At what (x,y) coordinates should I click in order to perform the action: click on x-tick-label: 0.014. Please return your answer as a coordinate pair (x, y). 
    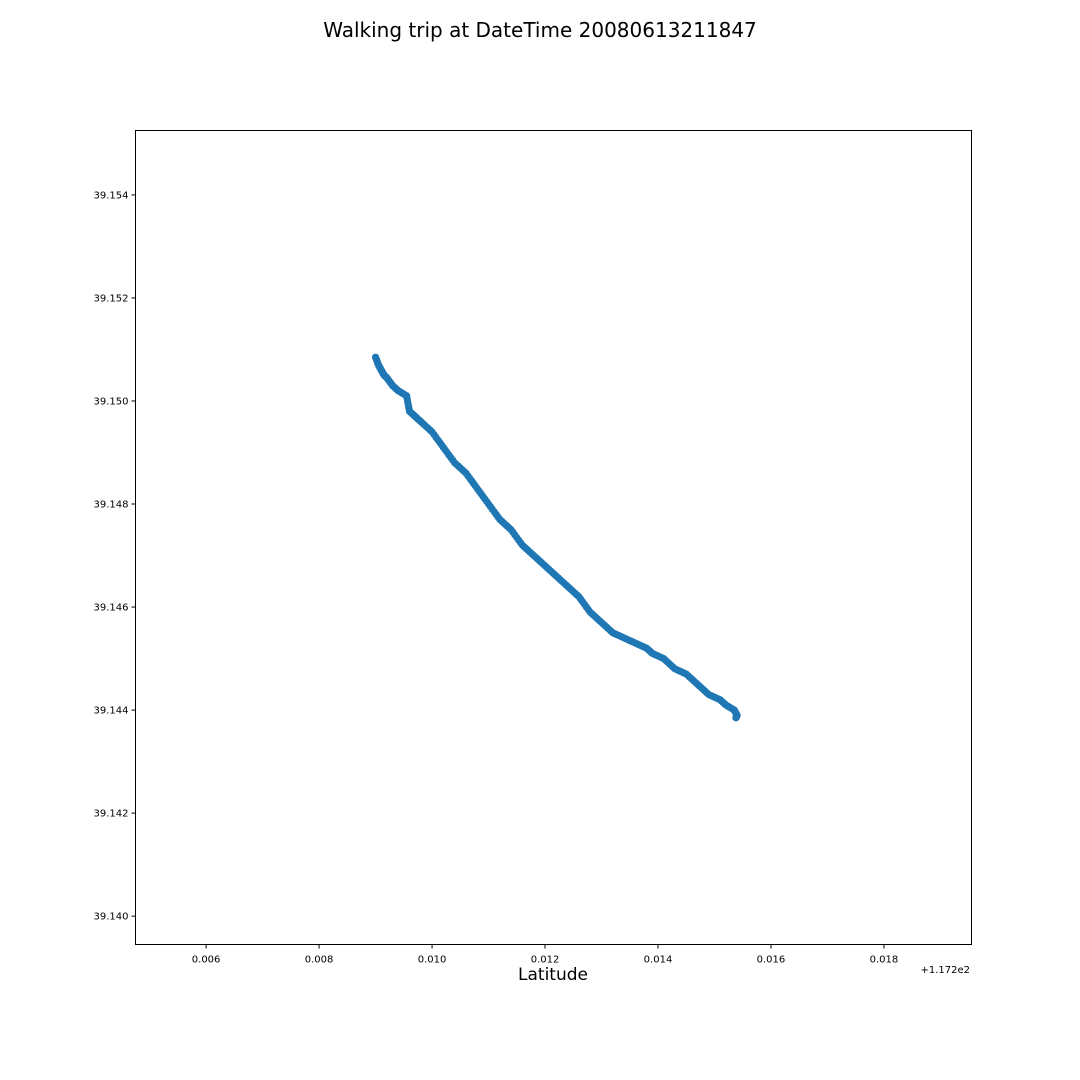
    Looking at the image, I should click on (658, 960).